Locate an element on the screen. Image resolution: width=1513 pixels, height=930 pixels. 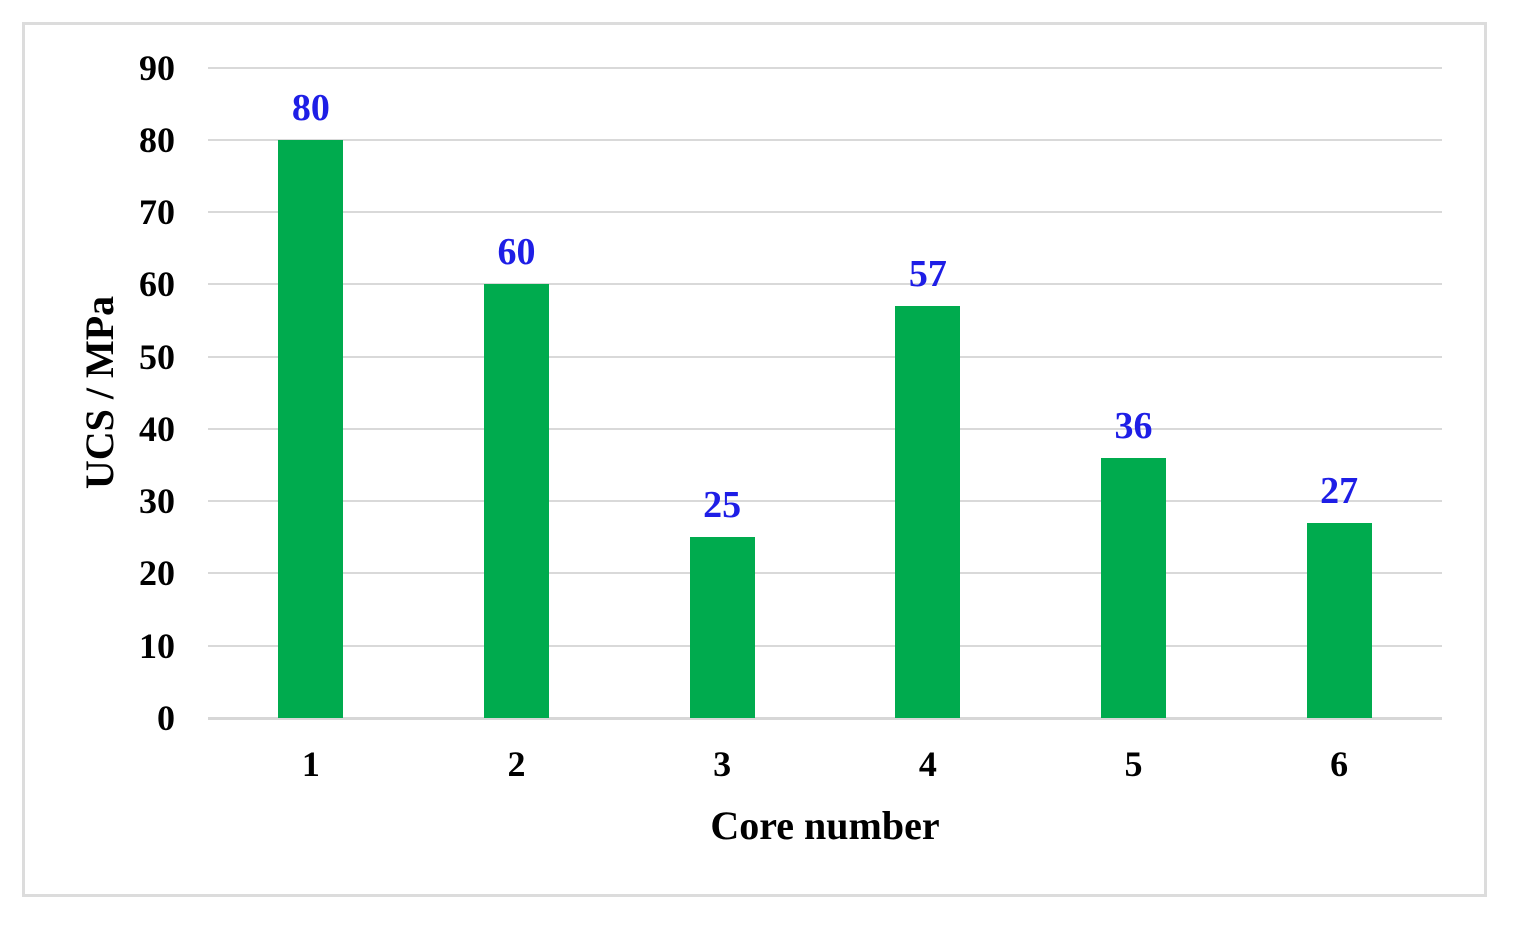
y-tick-label: 50 is located at coordinates (157, 356).